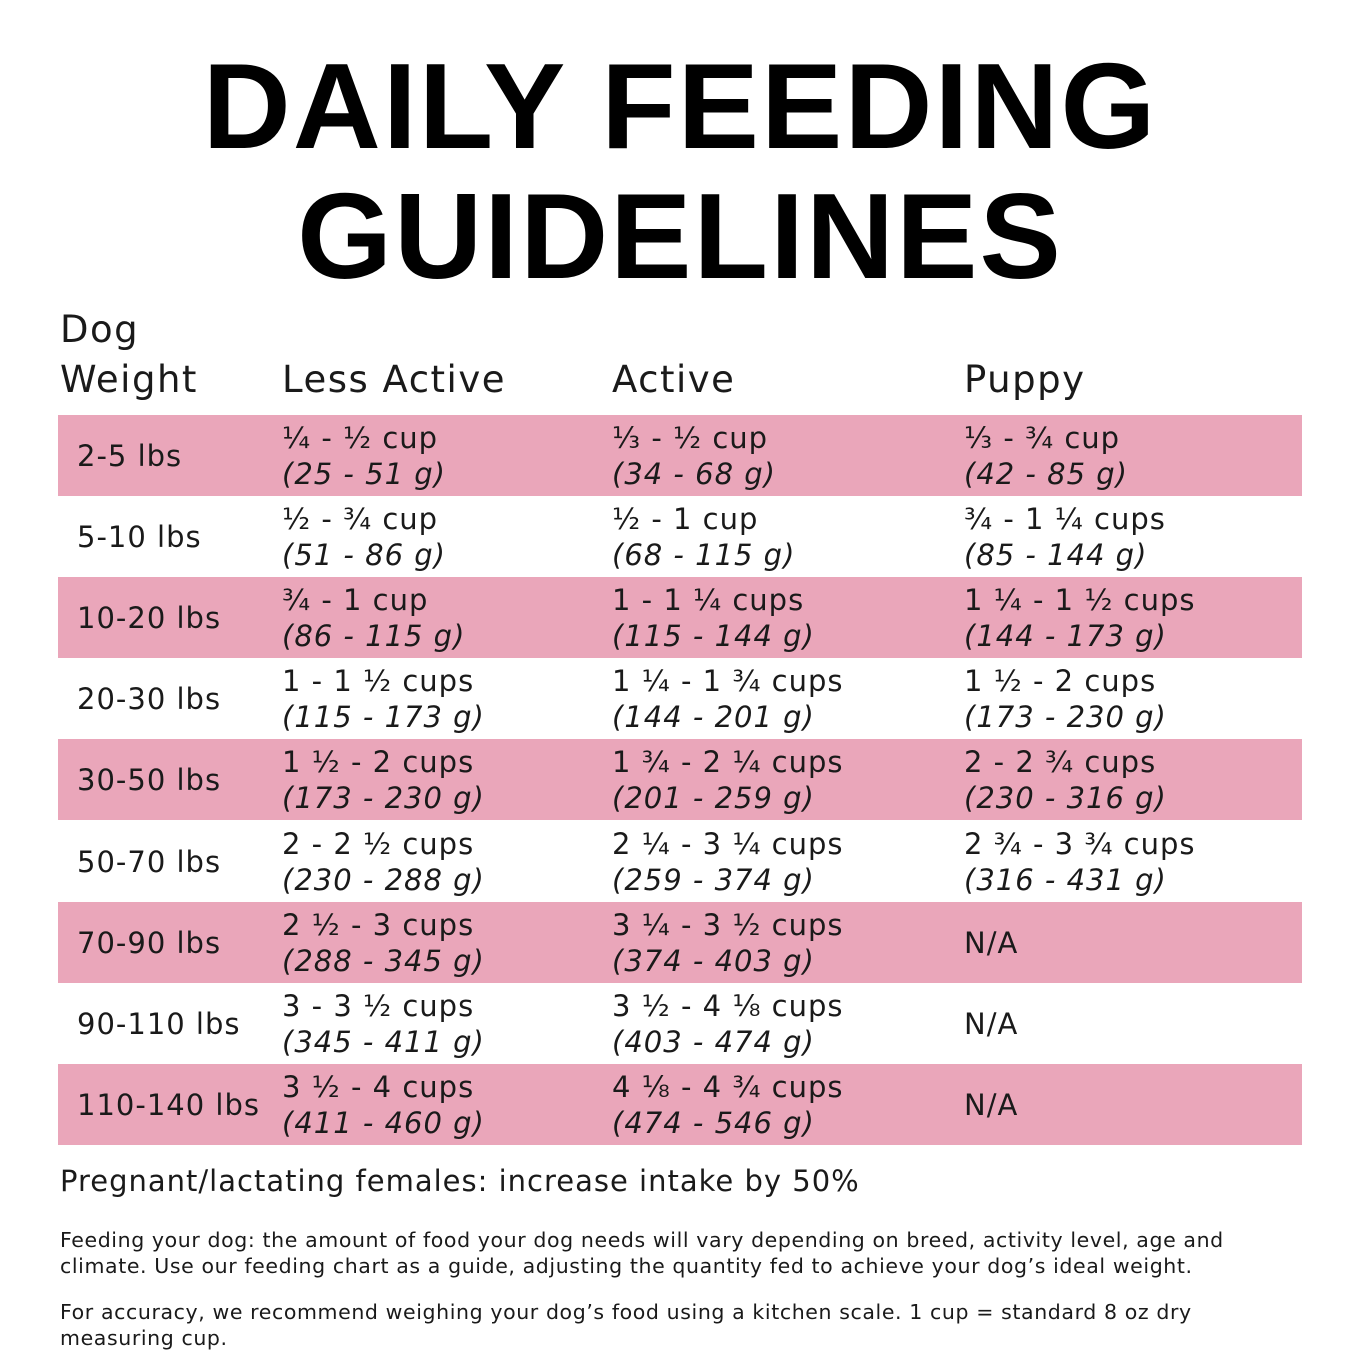 The width and height of the screenshot is (1360, 1360). I want to click on grams: (288 - 345 g), so click(383, 960).